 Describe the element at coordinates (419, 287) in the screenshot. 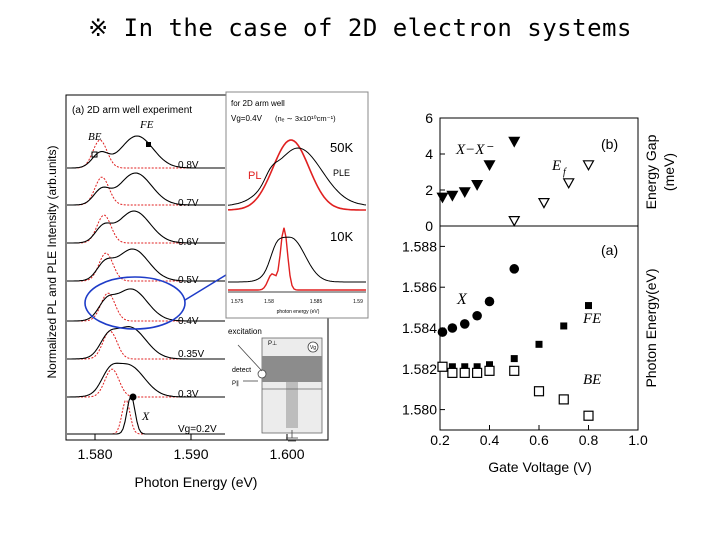

I see `right-a-ytick-label-1: 1.586` at that location.